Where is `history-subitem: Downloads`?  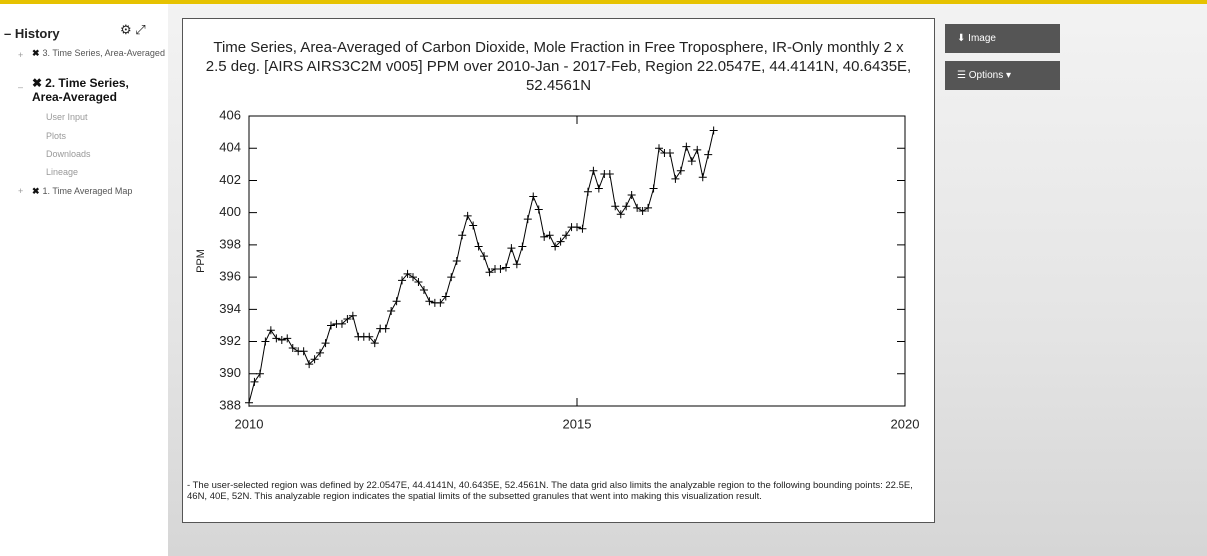
history-subitem: Downloads is located at coordinates (68, 154).